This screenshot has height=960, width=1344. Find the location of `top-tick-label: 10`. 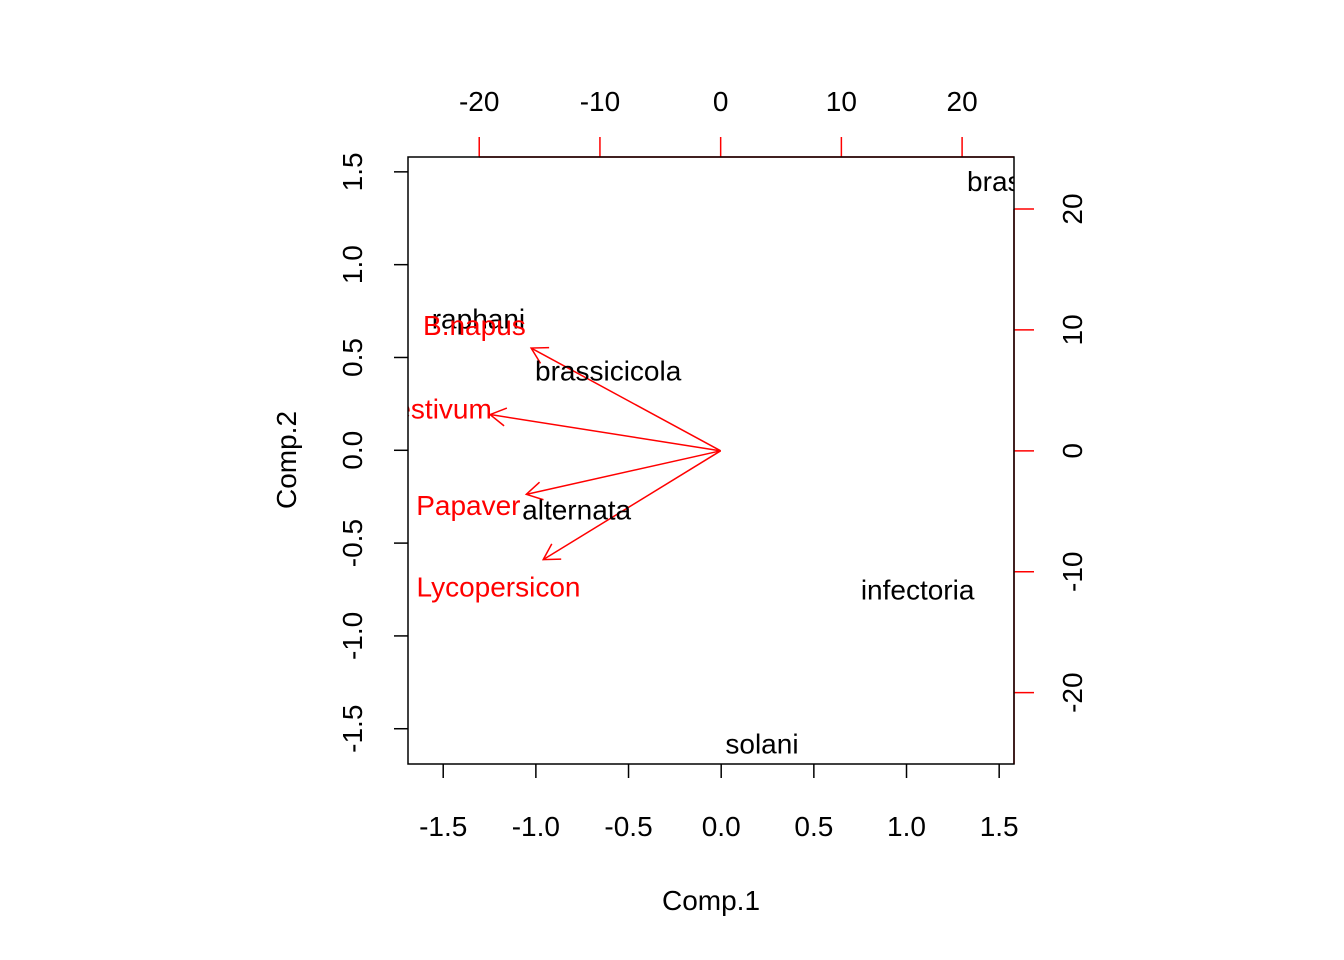

top-tick-label: 10 is located at coordinates (841, 101).